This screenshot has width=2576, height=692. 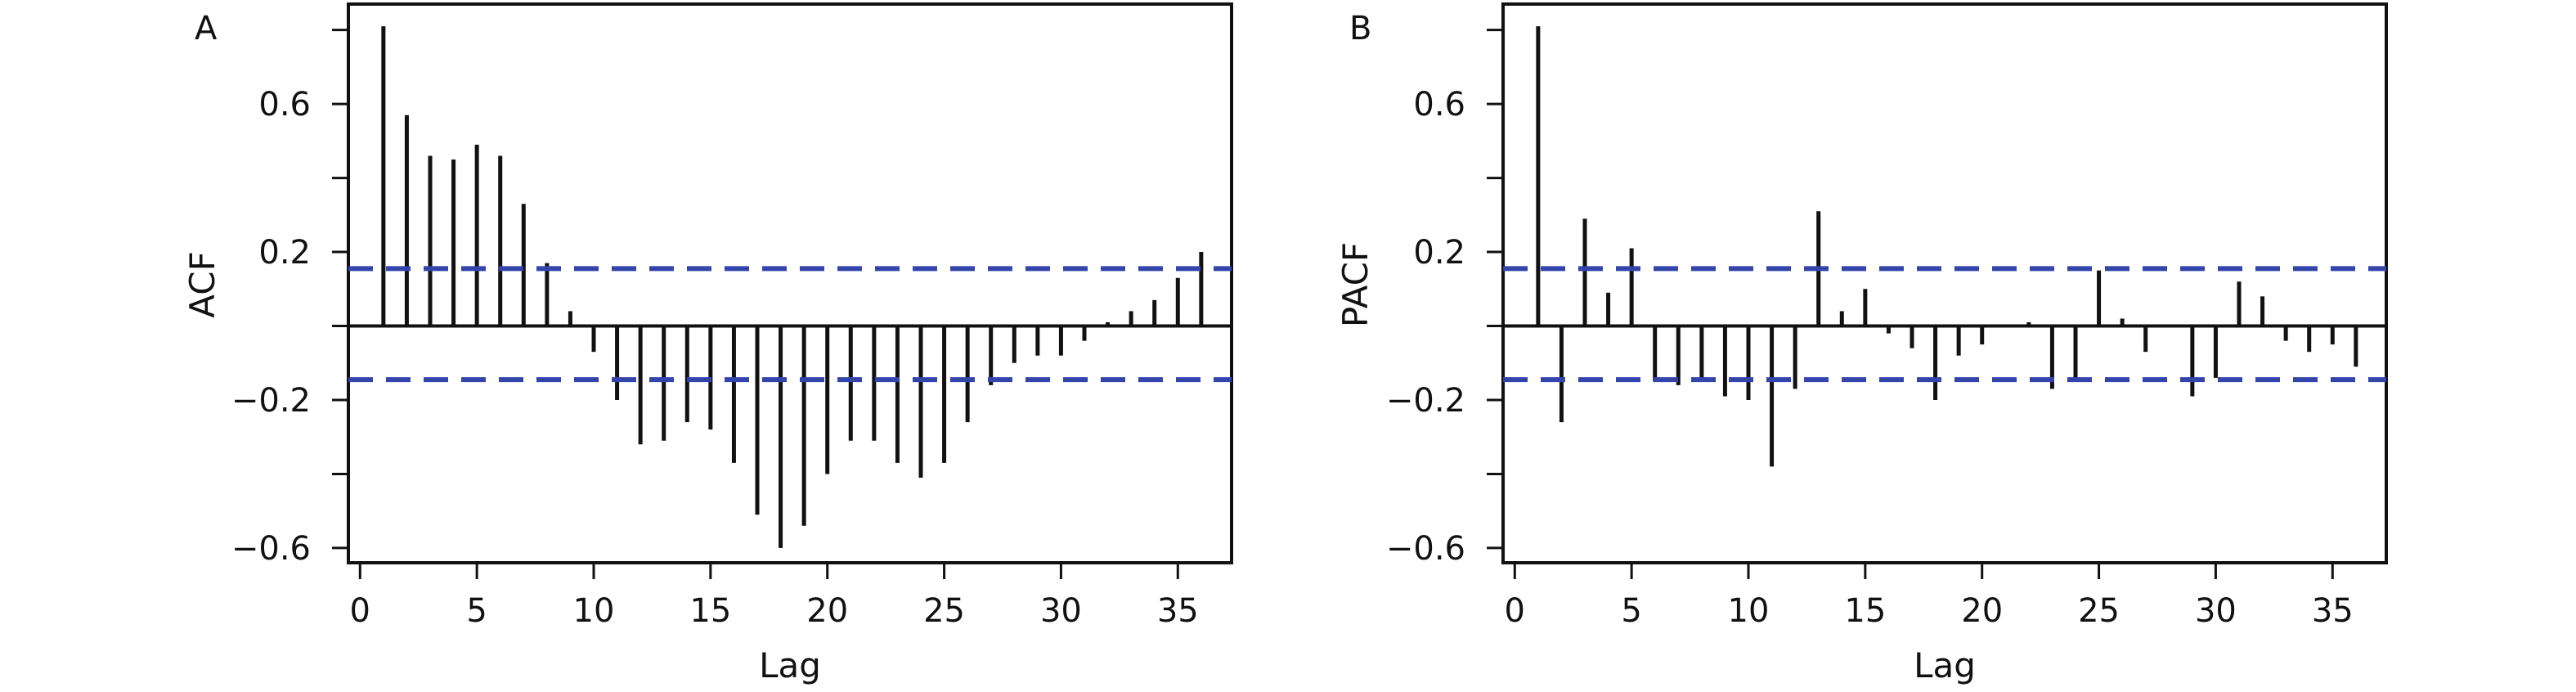 What do you see at coordinates (202, 284) in the screenshot?
I see `y-axis-title-acf: ACF` at bounding box center [202, 284].